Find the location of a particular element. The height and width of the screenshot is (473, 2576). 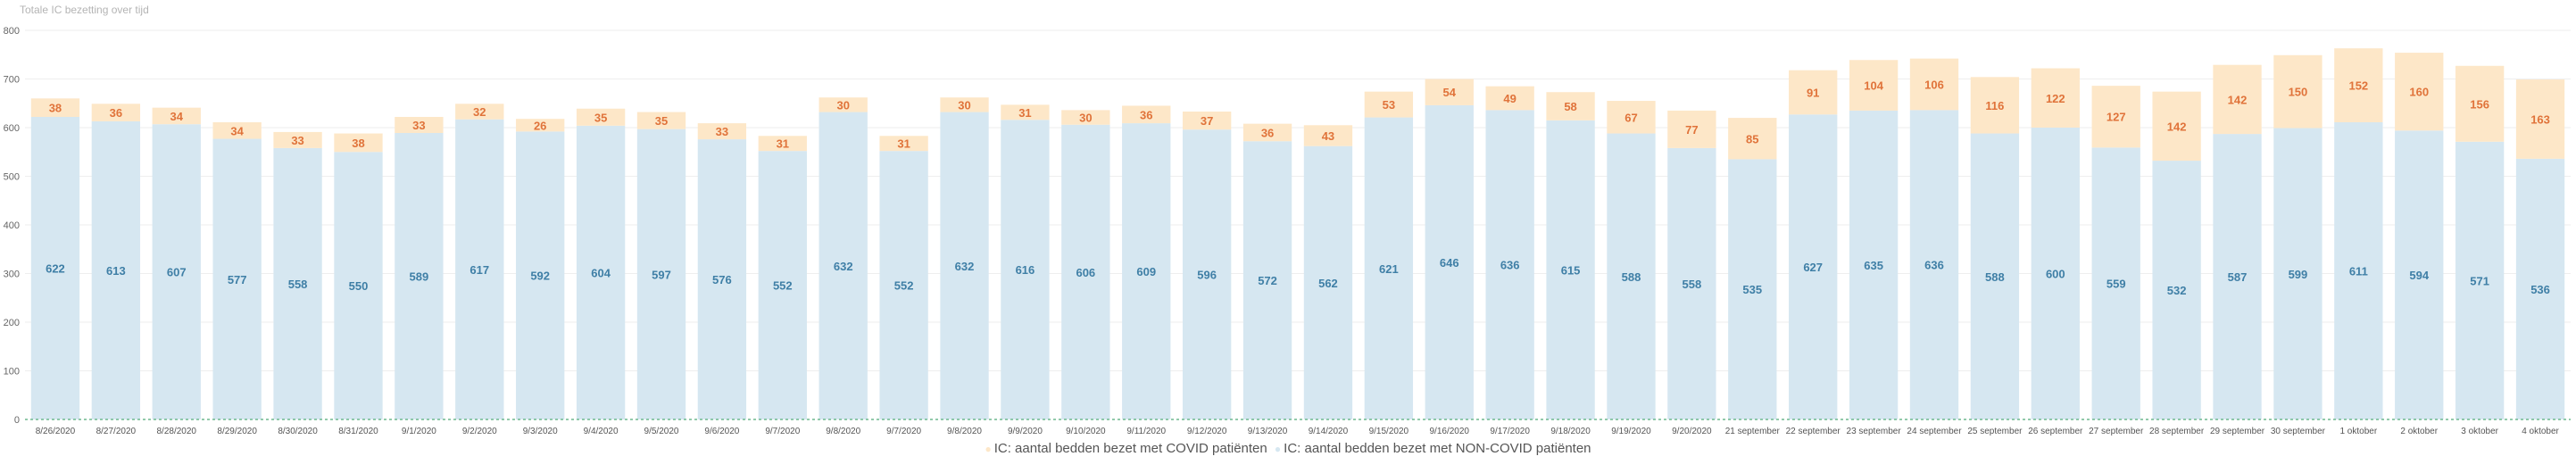

x-tick-label: 2 oktober is located at coordinates (2419, 432).